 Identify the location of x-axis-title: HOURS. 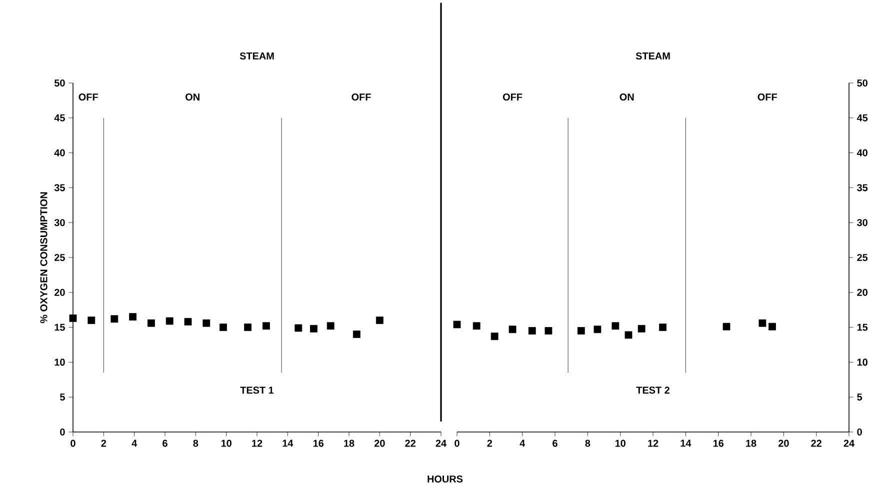
(445, 479).